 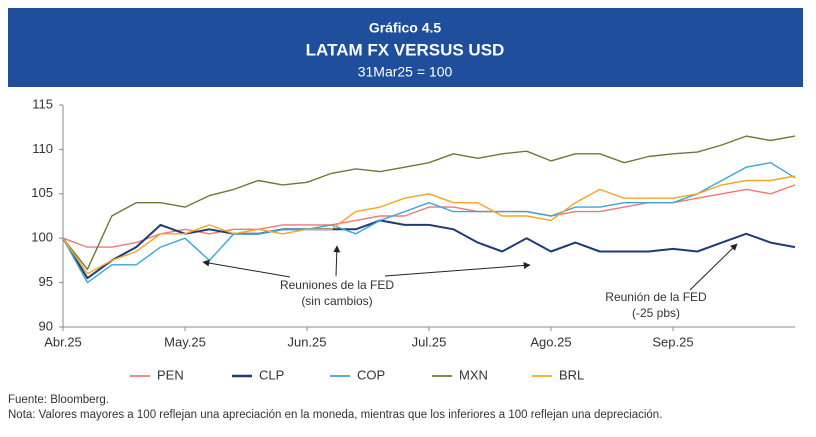 I want to click on y-tick-label: 100, so click(x=42, y=237).